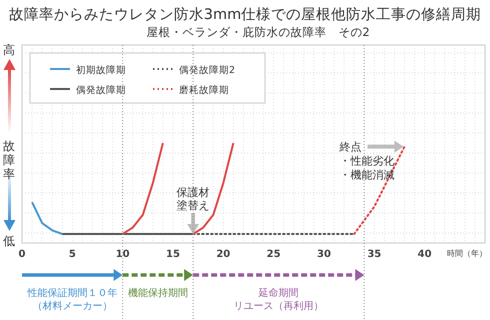  Describe the element at coordinates (72, 254) in the screenshot. I see `x-tick-label: 5` at that location.